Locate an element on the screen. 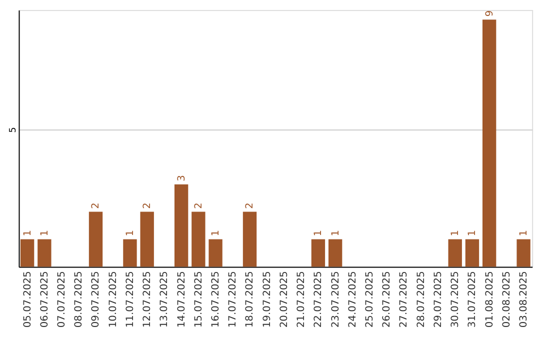  x-tick-label: 18.07.2025 is located at coordinates (250, 299).